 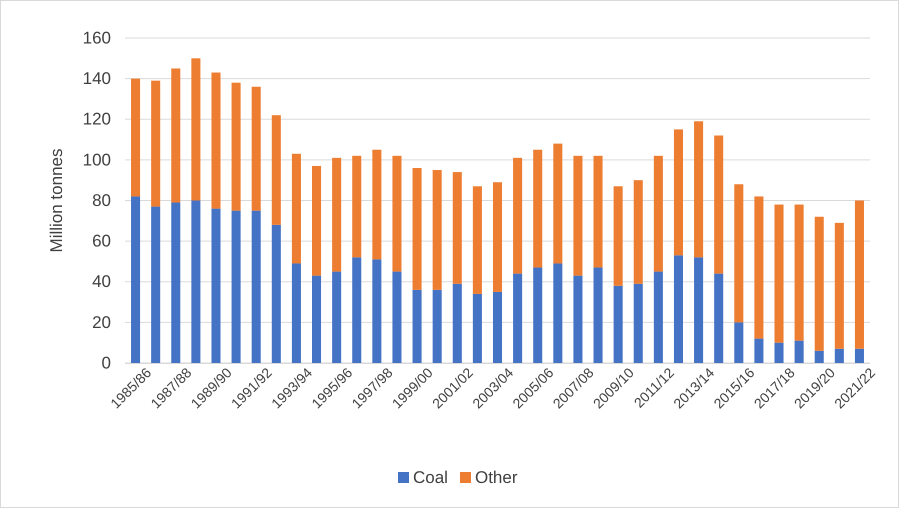 I want to click on y-tick-label: 80, so click(x=101, y=200).